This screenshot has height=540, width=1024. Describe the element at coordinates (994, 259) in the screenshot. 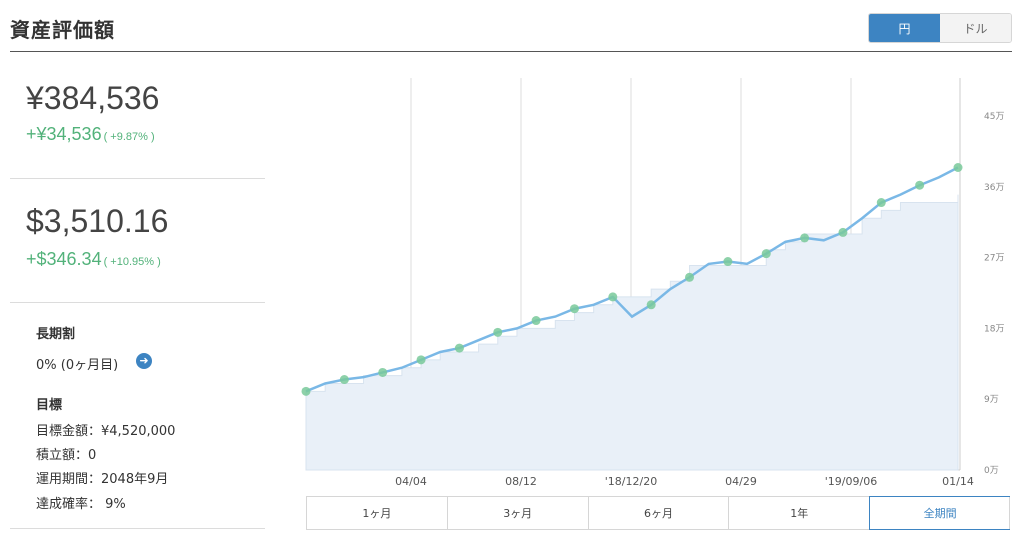

I see `y-tick-label: 27万` at that location.